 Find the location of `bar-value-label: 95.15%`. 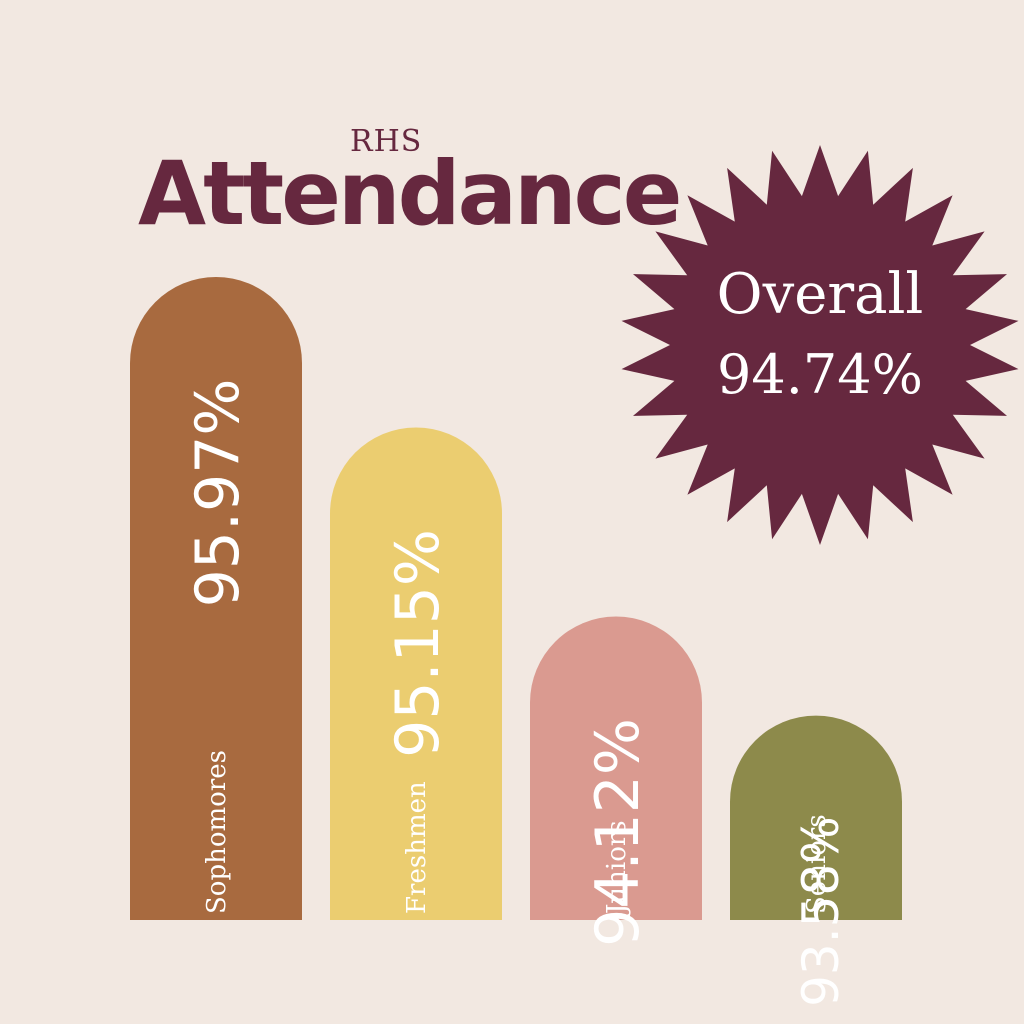

bar-value-label: 95.15% is located at coordinates (418, 643).